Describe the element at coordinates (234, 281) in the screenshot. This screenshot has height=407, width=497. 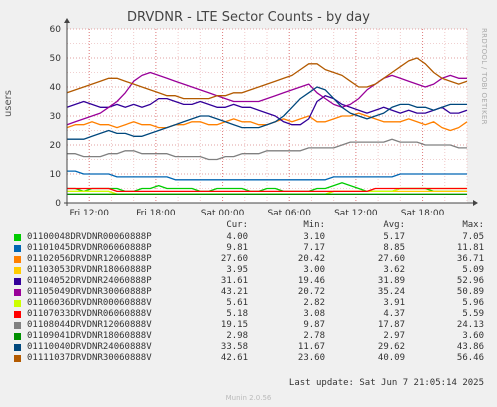
I see `legend-cur-value: 31.61` at that location.